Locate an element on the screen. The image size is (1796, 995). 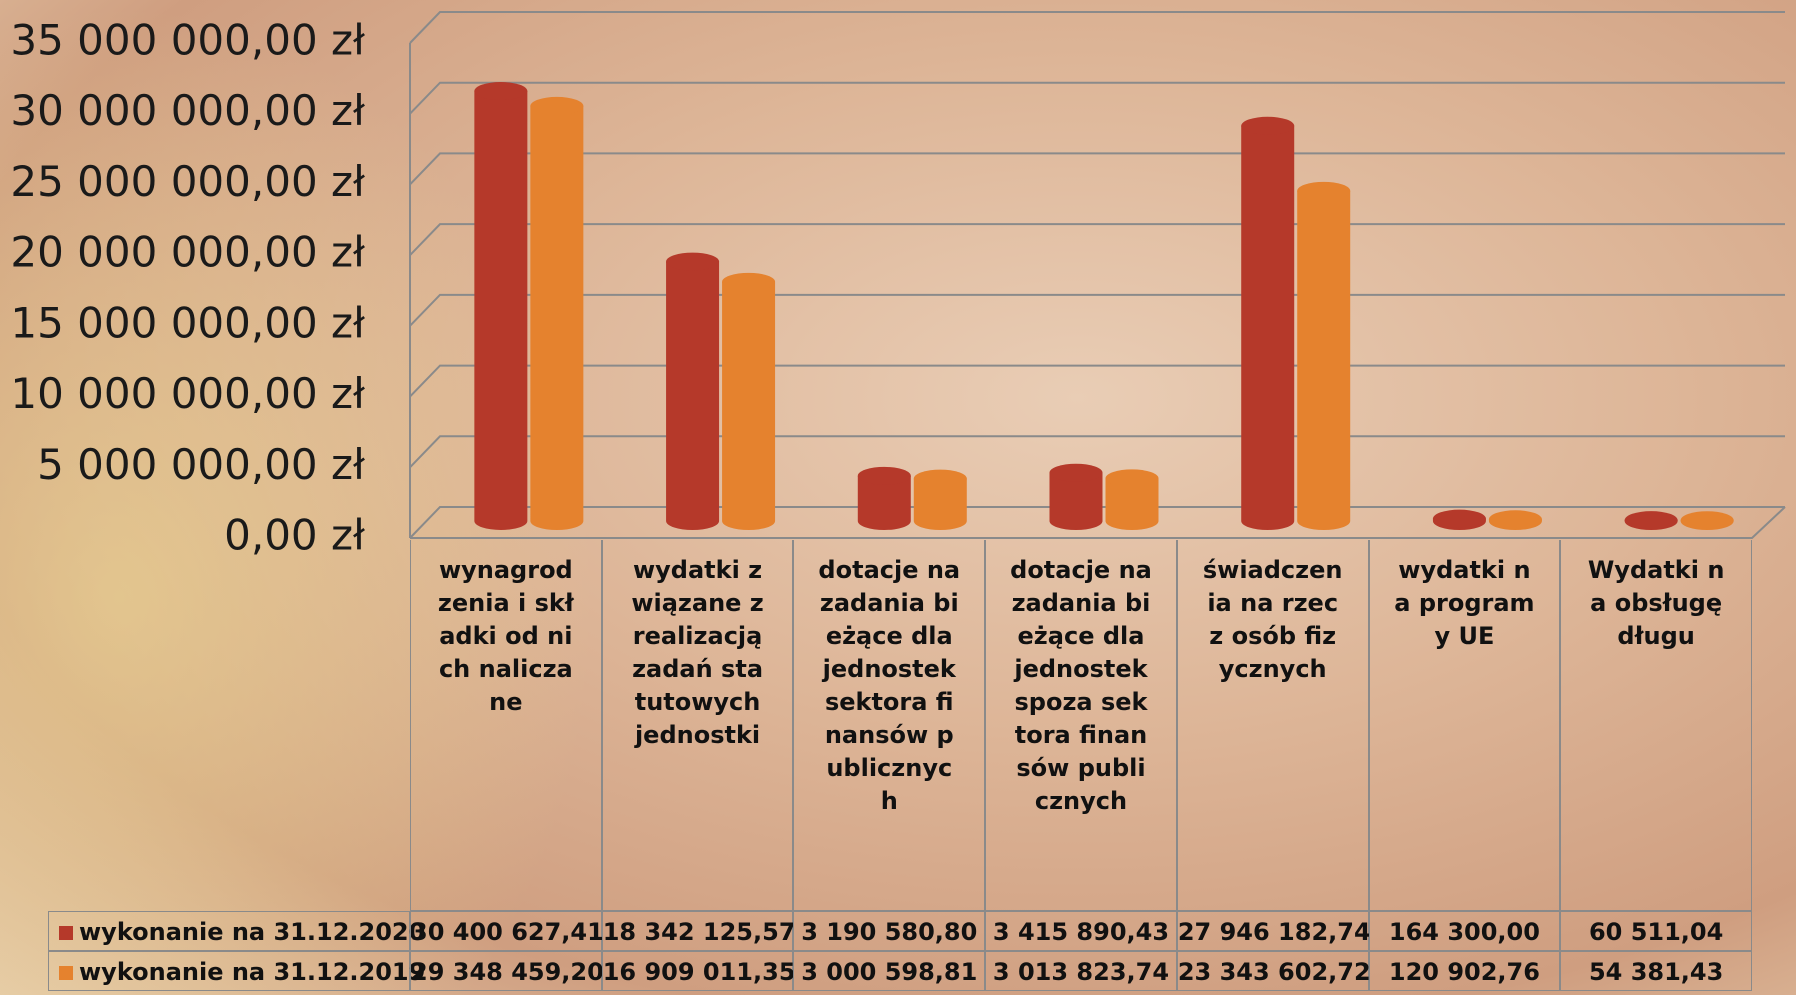
value-label: 3 000 598,81 is located at coordinates (889, 971).